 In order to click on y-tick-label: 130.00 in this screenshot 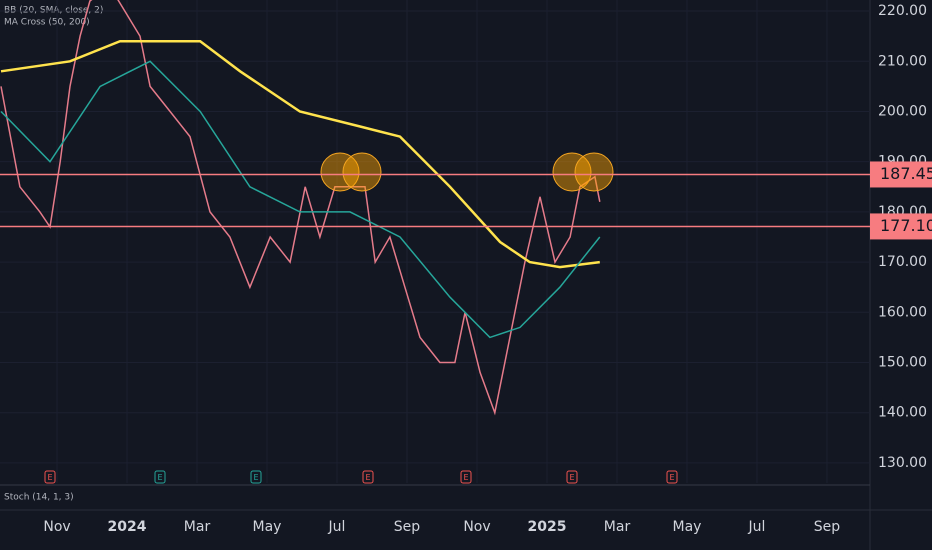, I will do `click(902, 463)`.